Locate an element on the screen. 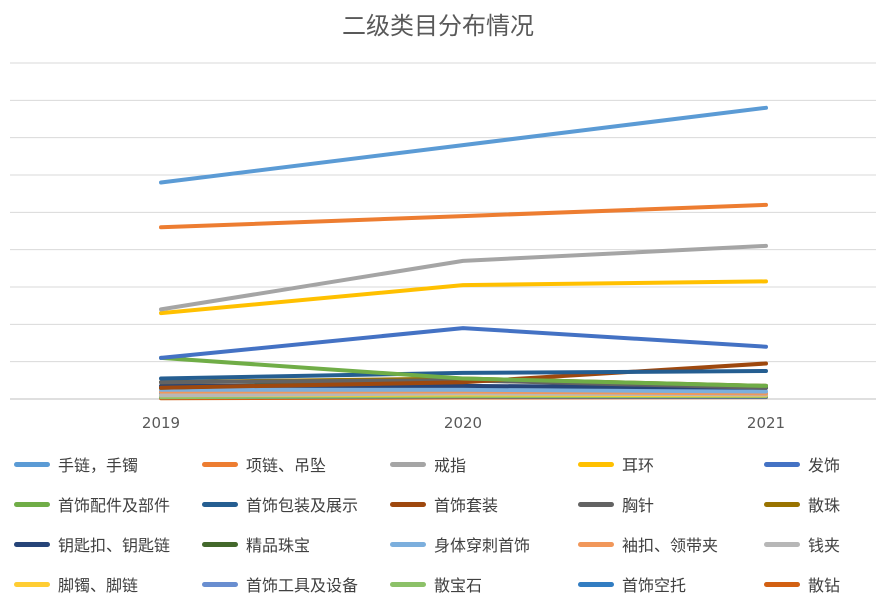 This screenshot has width=876, height=600. legend-item: 胸针 is located at coordinates (616, 504).